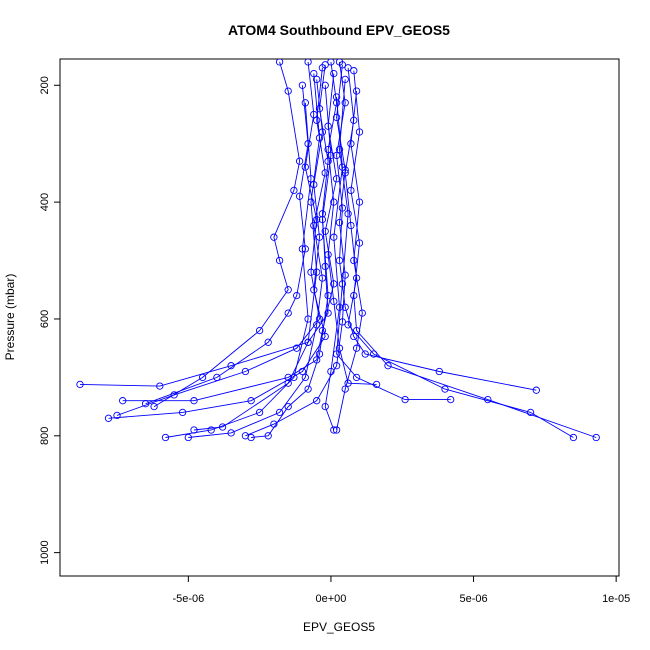  I want to click on x-tick-label: -5e-06, so click(188, 599).